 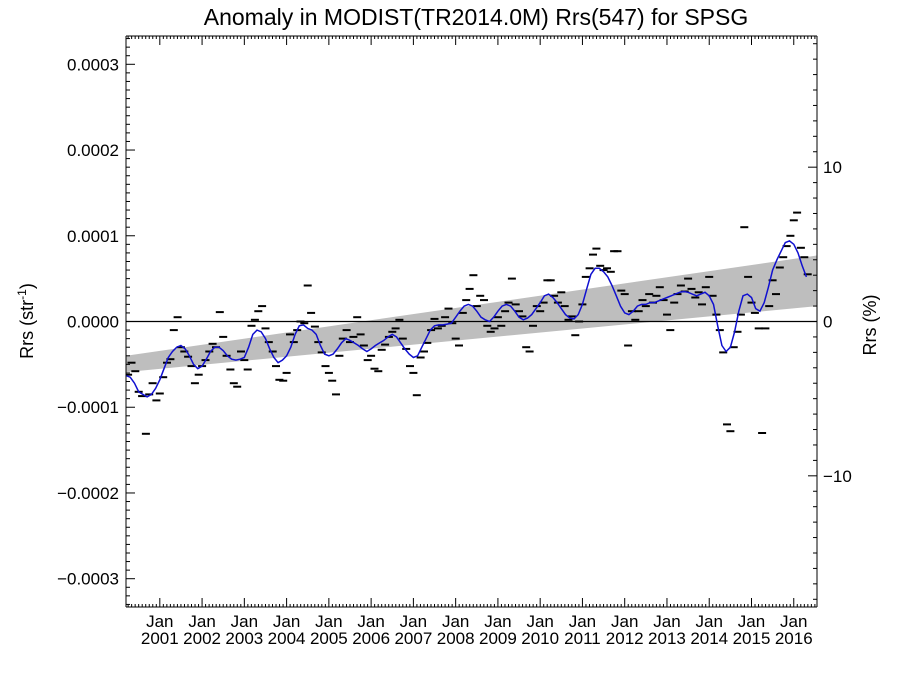 What do you see at coordinates (540, 638) in the screenshot?
I see `x-tick-label-year: 2010` at bounding box center [540, 638].